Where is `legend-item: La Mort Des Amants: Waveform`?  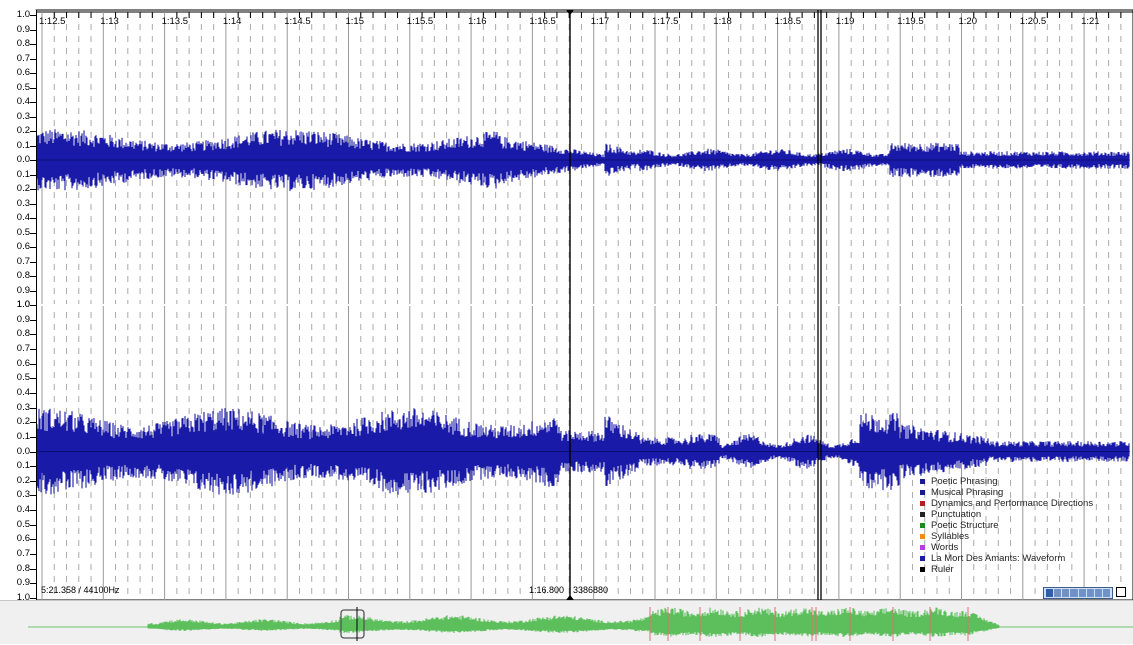
legend-item: La Mort Des Amants: Waveform is located at coordinates (1020, 558).